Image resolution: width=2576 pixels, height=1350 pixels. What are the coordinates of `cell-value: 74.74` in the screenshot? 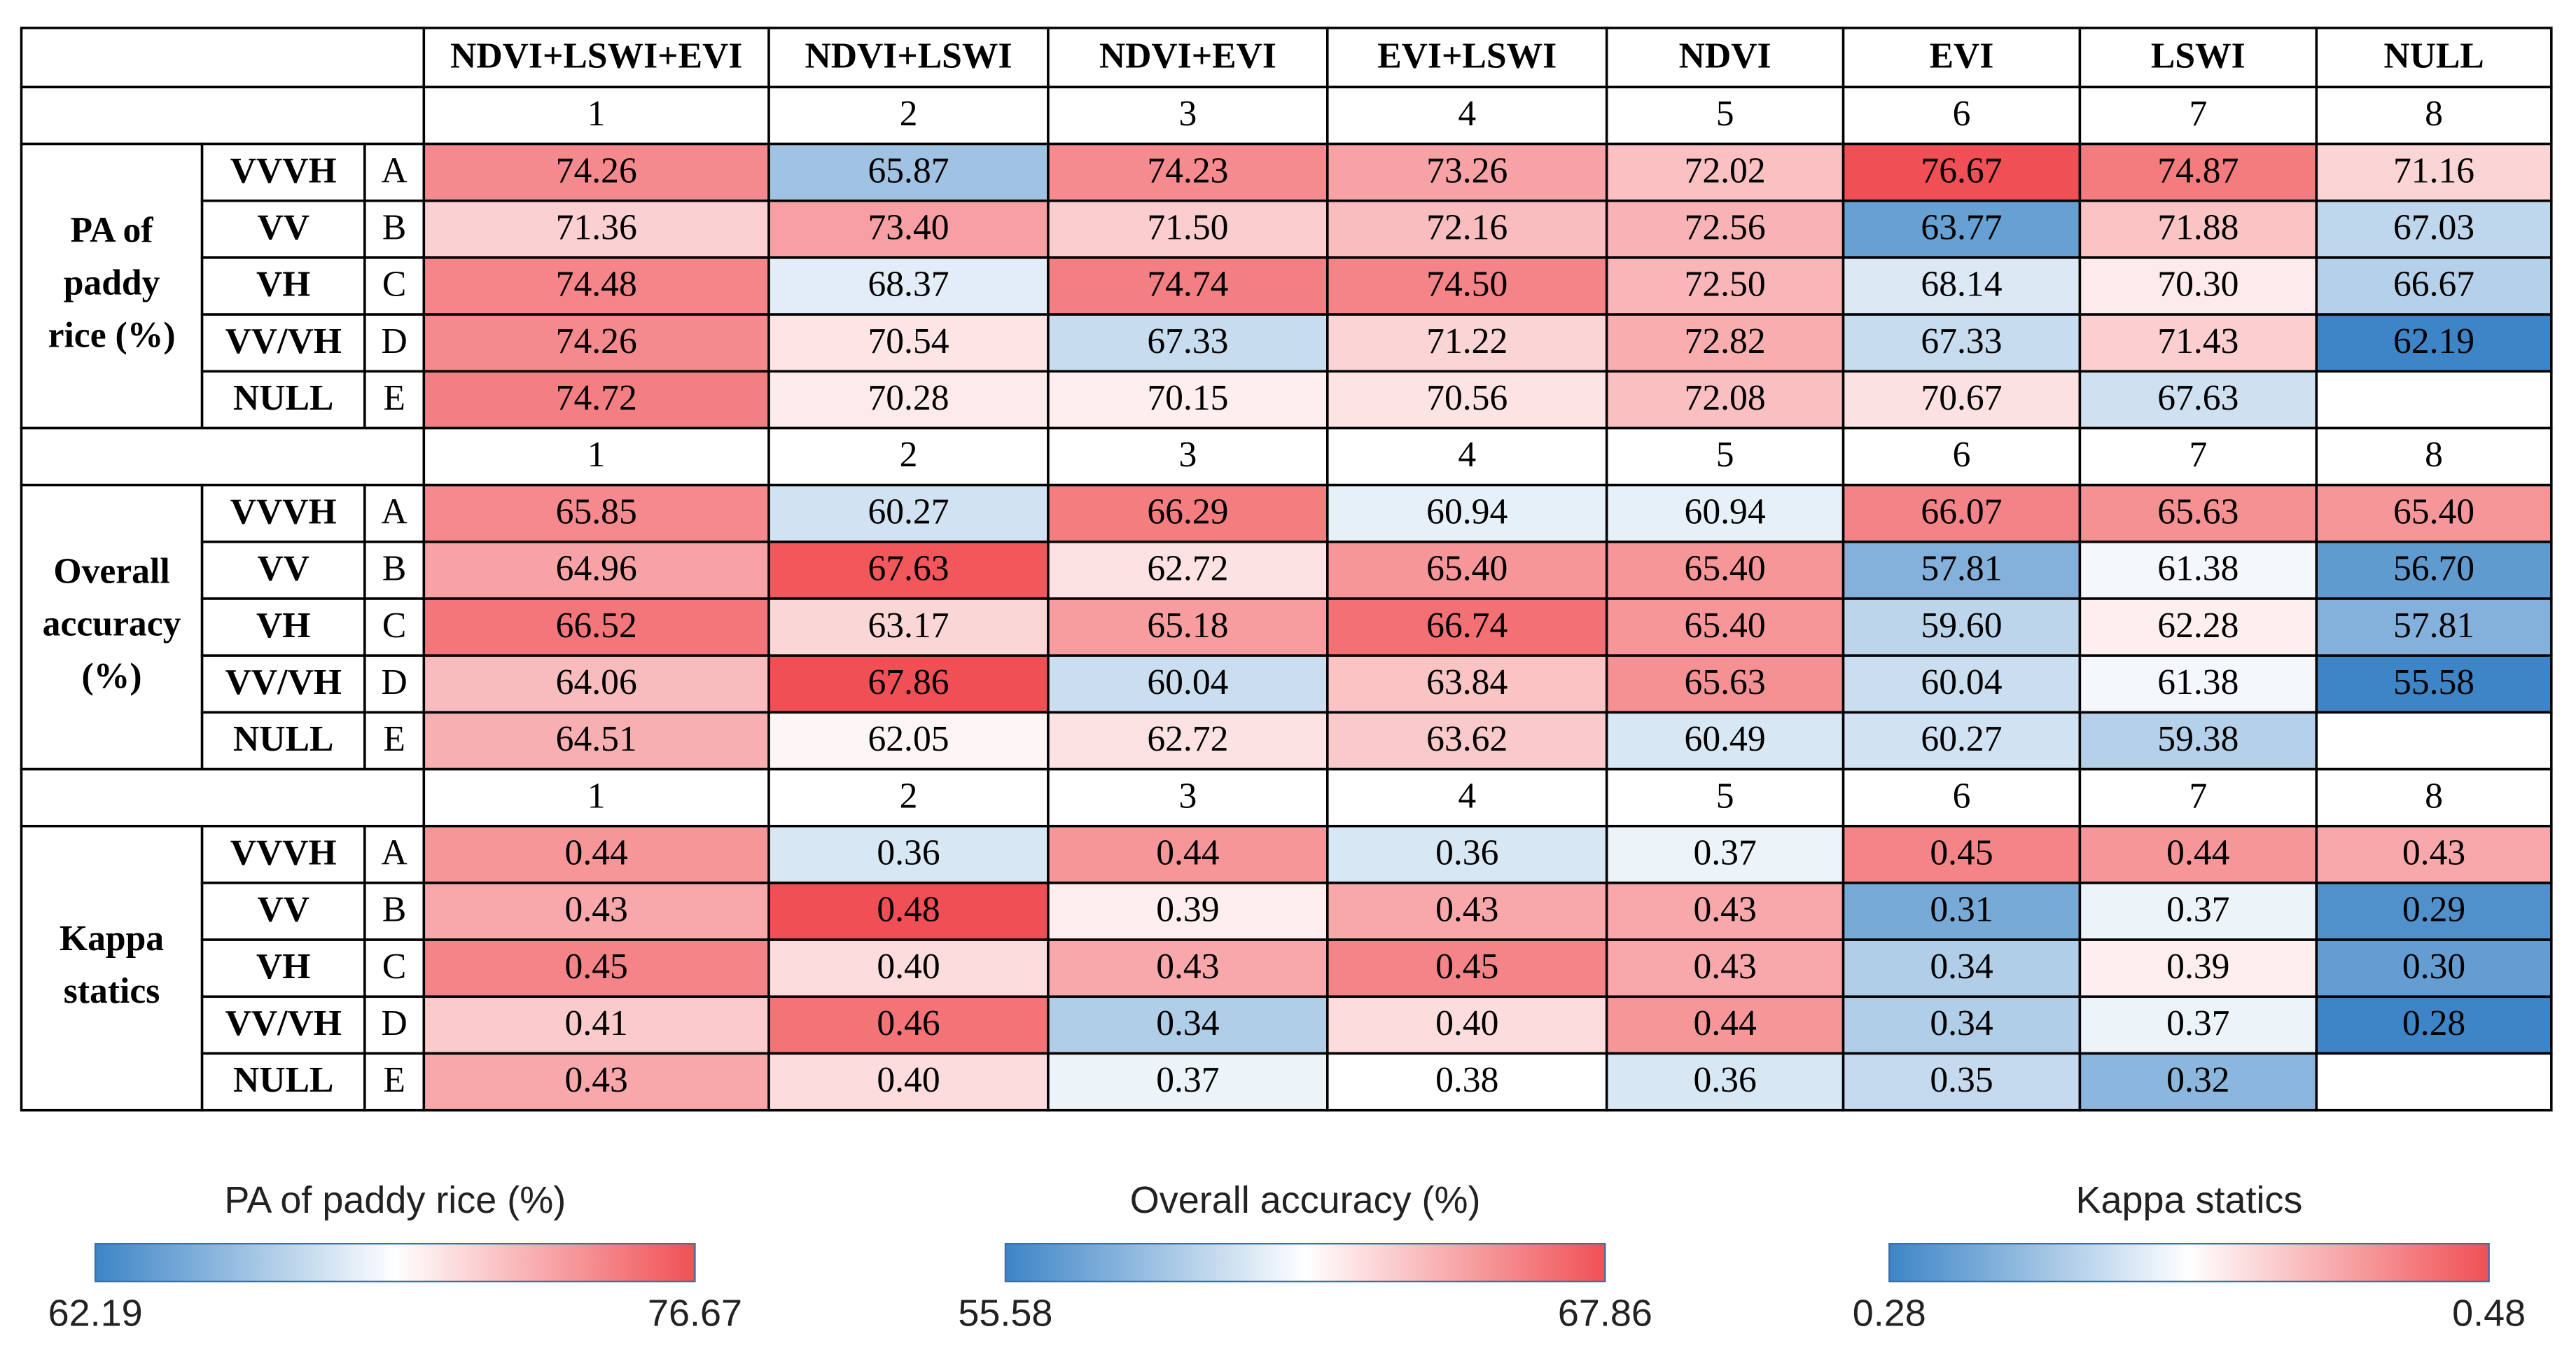 It's located at (1187, 285).